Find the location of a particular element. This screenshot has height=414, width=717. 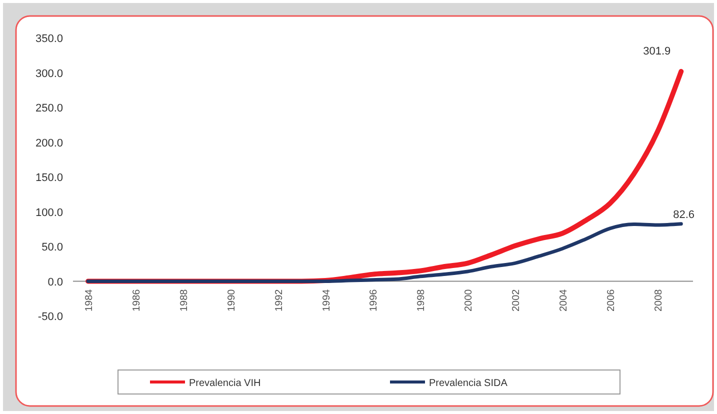

y-tick-label: 0.0 is located at coordinates (55, 282).